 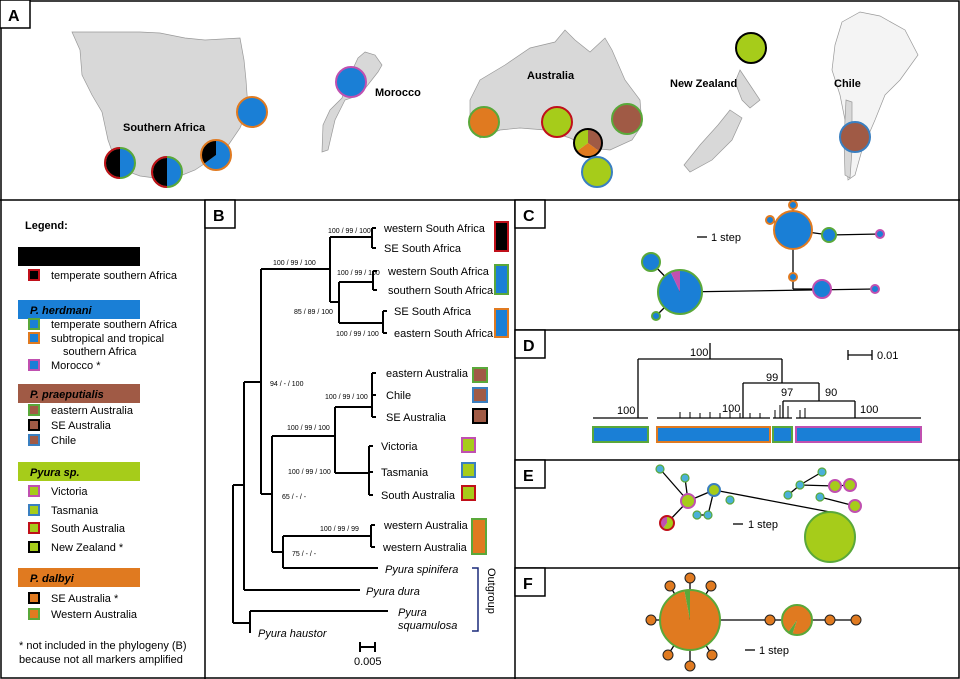 What do you see at coordinates (87, 548) in the screenshot?
I see `legend-item-label: New Zealand *` at bounding box center [87, 548].